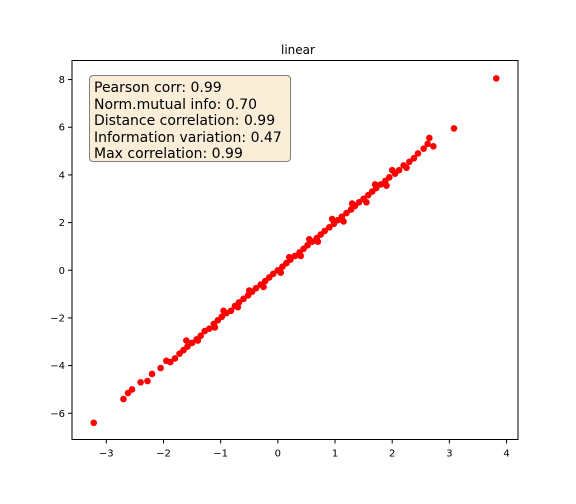 This screenshot has height=504, width=576. Describe the element at coordinates (335, 454) in the screenshot. I see `x-tick-label: 1` at that location.